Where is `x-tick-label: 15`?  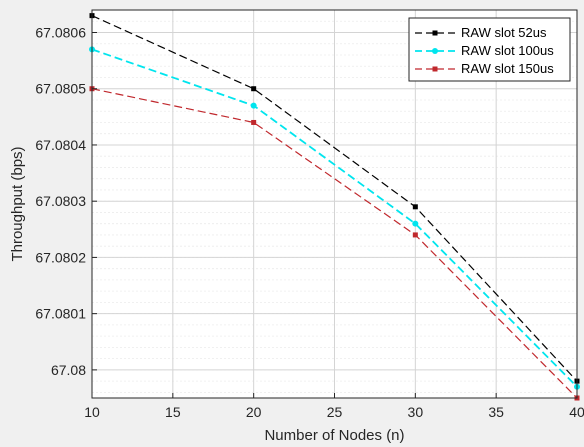 x-tick-label: 15 is located at coordinates (173, 412).